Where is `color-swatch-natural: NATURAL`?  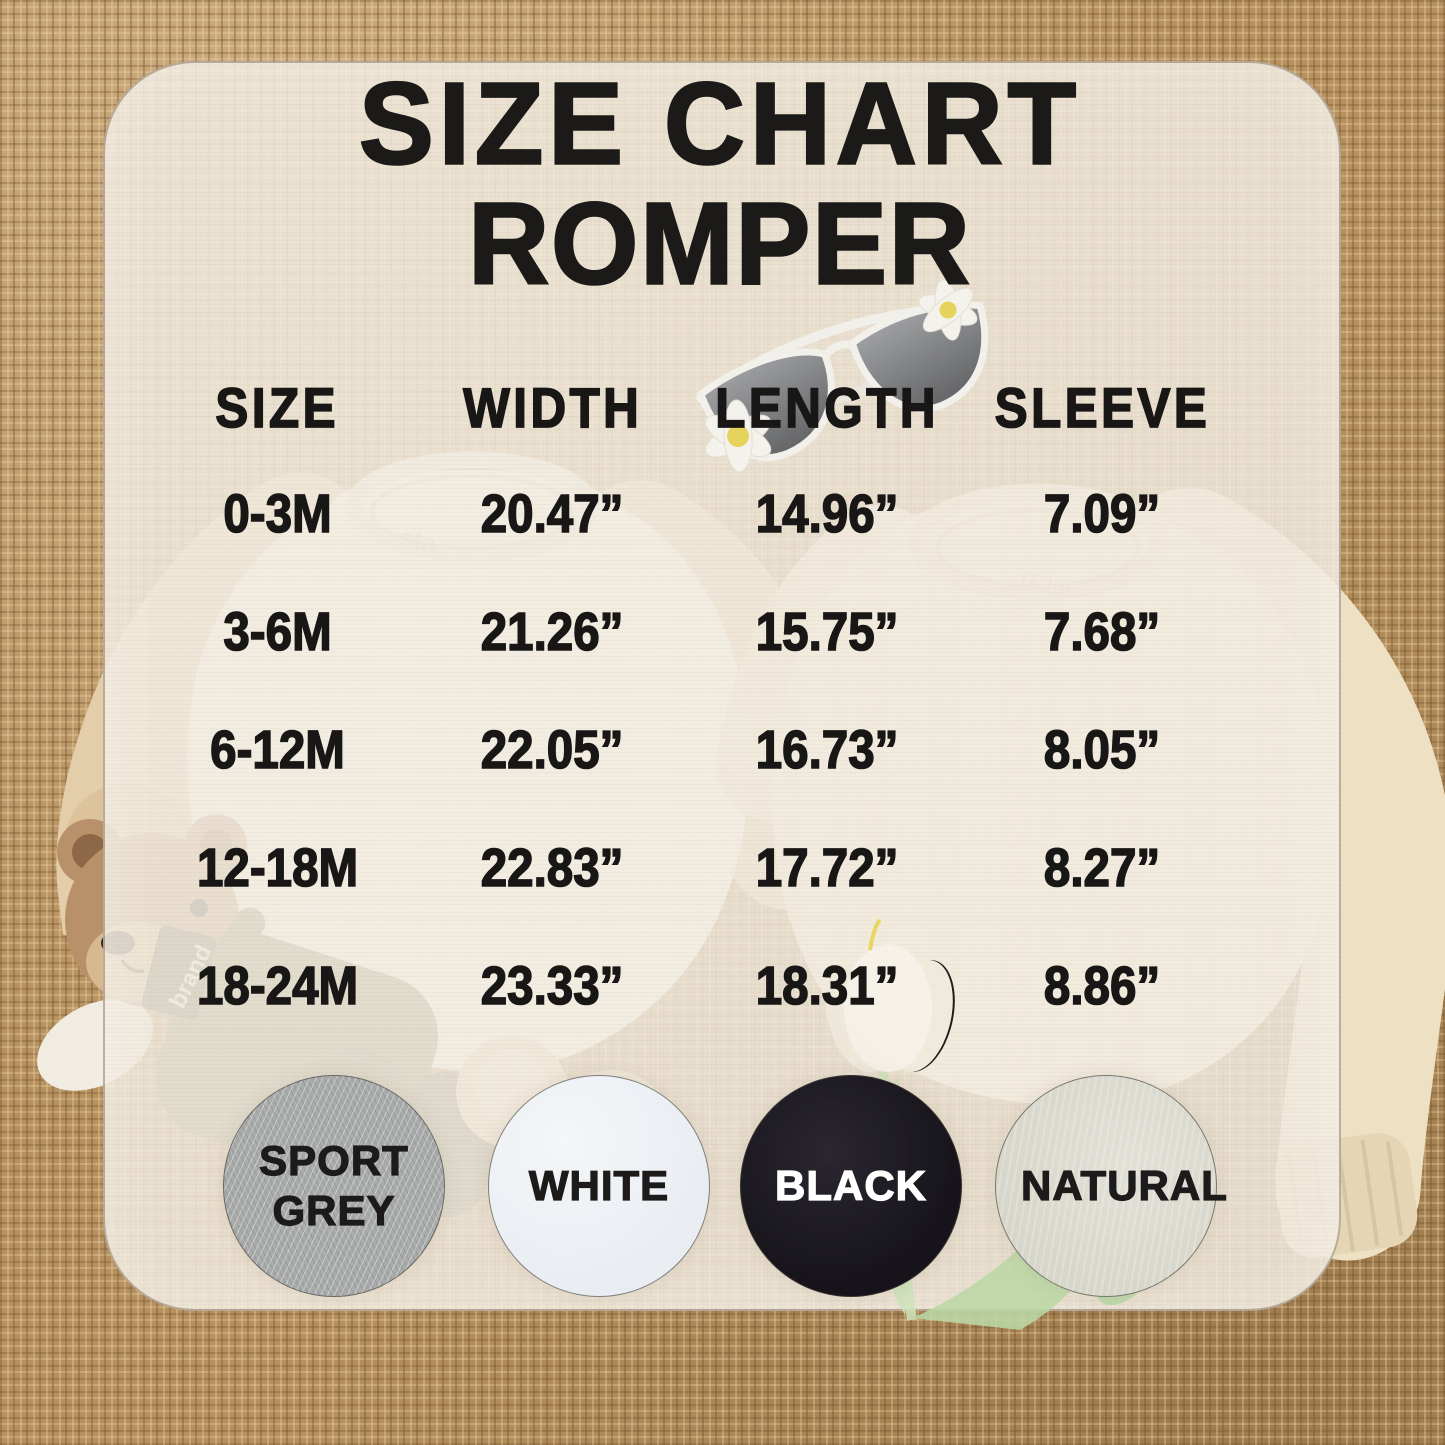 color-swatch-natural: NATURAL is located at coordinates (1111, 1186).